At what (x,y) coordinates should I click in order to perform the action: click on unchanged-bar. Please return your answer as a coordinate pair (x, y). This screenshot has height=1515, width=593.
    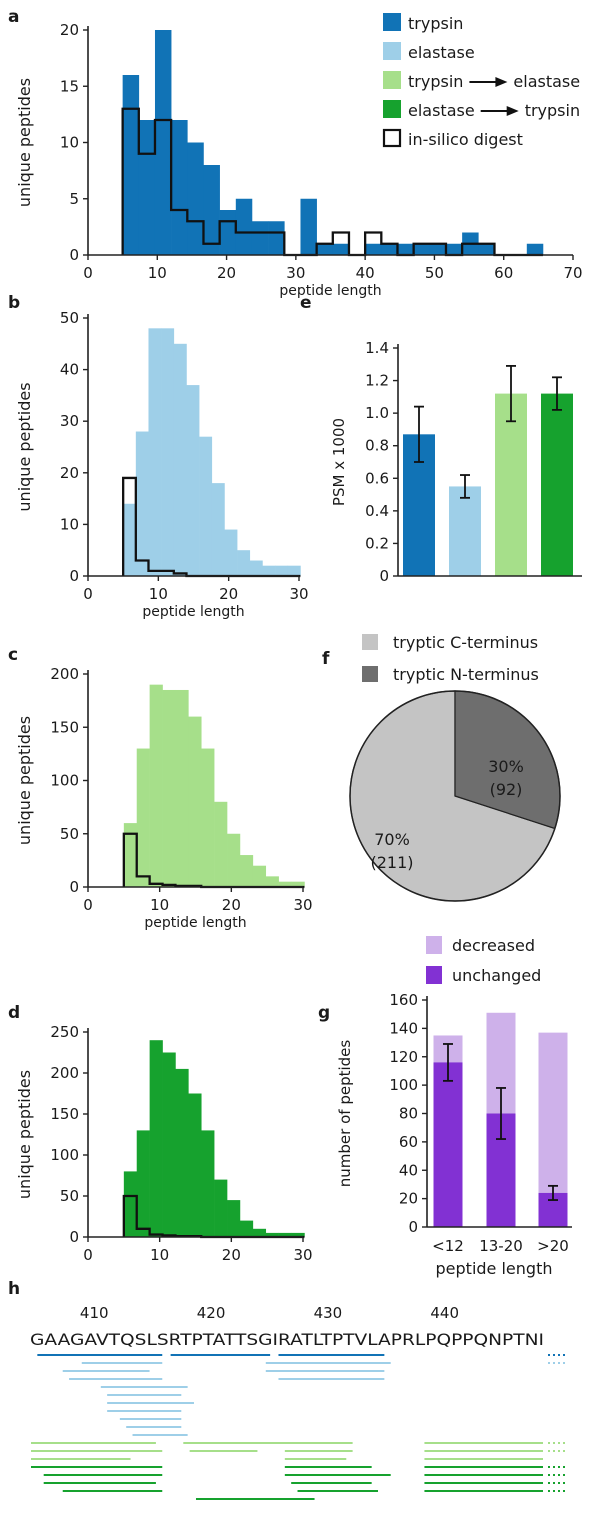
    Looking at the image, I should click on (448, 1144).